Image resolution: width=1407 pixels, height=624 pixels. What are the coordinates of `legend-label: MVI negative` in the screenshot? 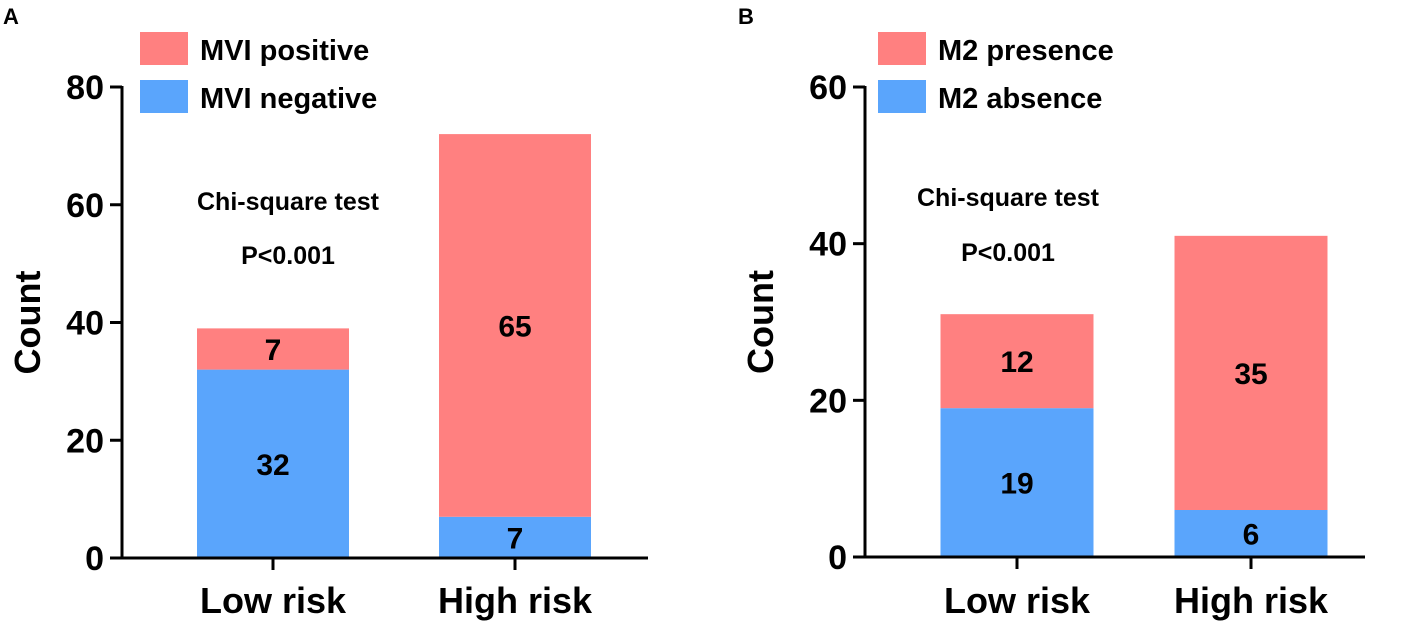 It's located at (288, 99).